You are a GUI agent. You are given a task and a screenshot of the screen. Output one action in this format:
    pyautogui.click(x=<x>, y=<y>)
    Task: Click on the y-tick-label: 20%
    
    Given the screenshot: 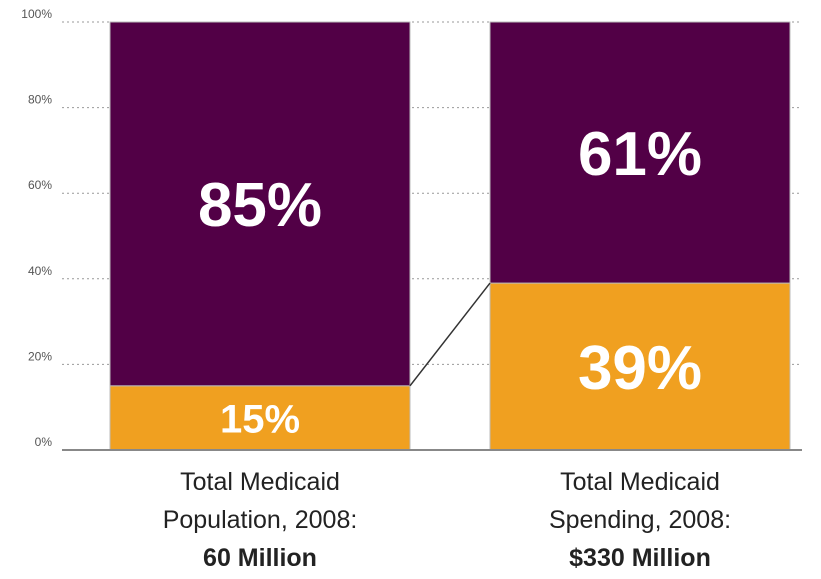 What is the action you would take?
    pyautogui.click(x=40, y=356)
    